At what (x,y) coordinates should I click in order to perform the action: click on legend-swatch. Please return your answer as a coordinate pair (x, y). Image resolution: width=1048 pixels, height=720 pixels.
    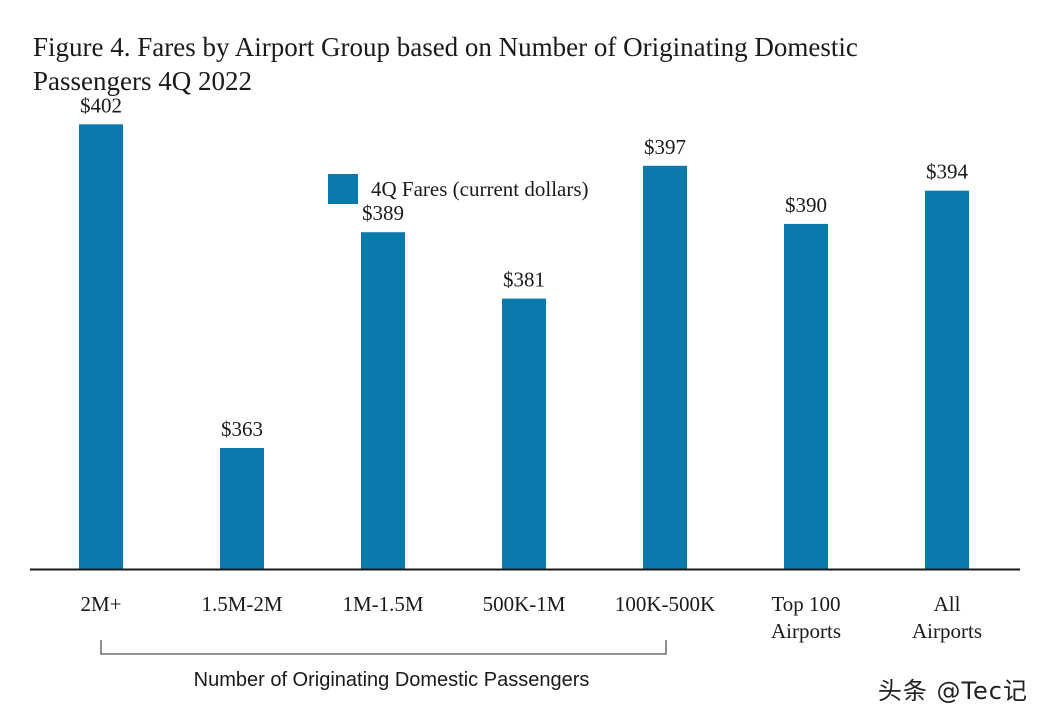
    Looking at the image, I should click on (343, 189).